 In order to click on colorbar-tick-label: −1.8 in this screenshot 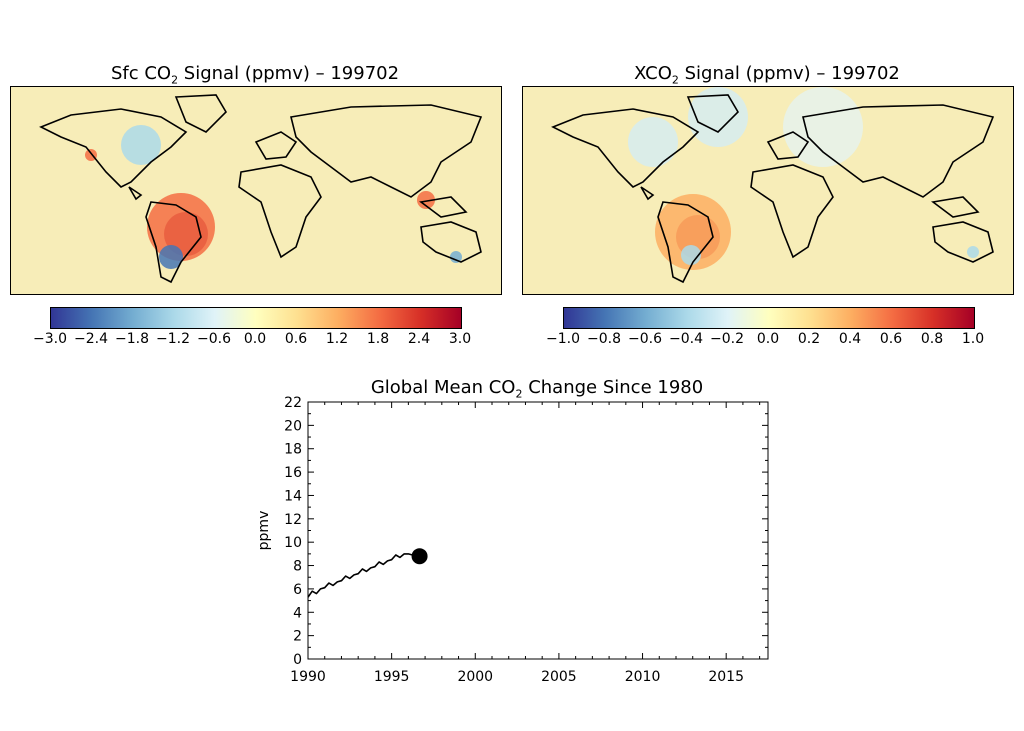, I will do `click(132, 339)`.